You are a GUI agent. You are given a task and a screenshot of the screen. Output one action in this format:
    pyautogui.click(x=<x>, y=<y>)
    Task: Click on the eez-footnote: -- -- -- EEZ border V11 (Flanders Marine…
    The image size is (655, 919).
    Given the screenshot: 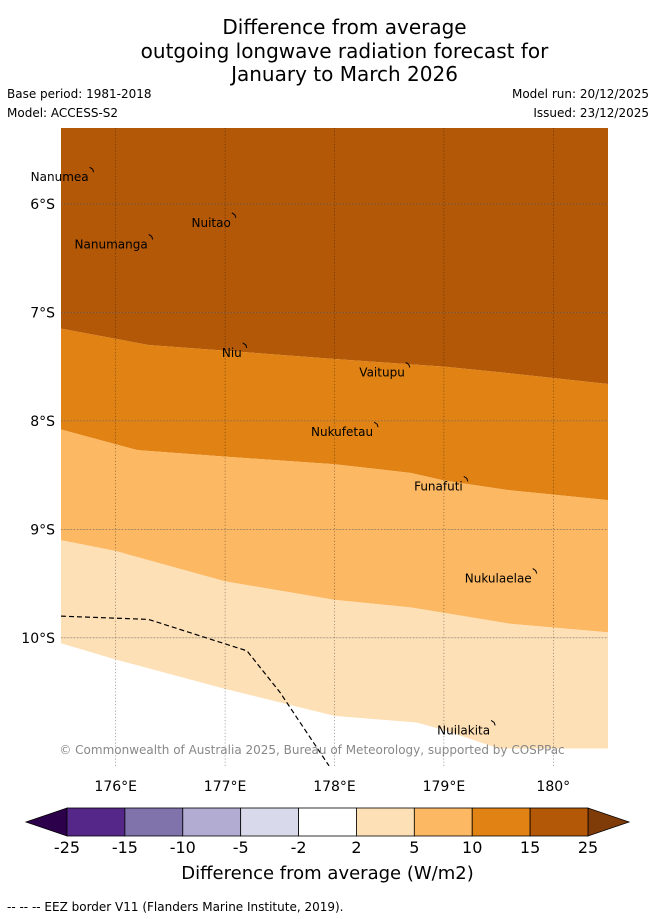 What is the action you would take?
    pyautogui.click(x=175, y=907)
    